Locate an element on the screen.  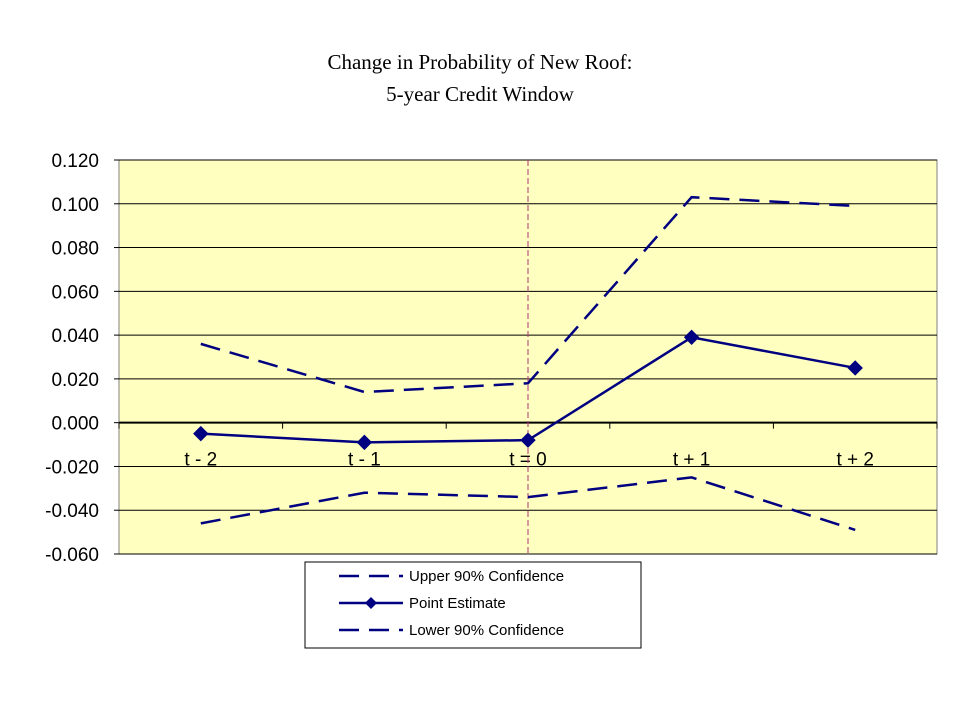
y-tick-label: -0.060 is located at coordinates (72, 555).